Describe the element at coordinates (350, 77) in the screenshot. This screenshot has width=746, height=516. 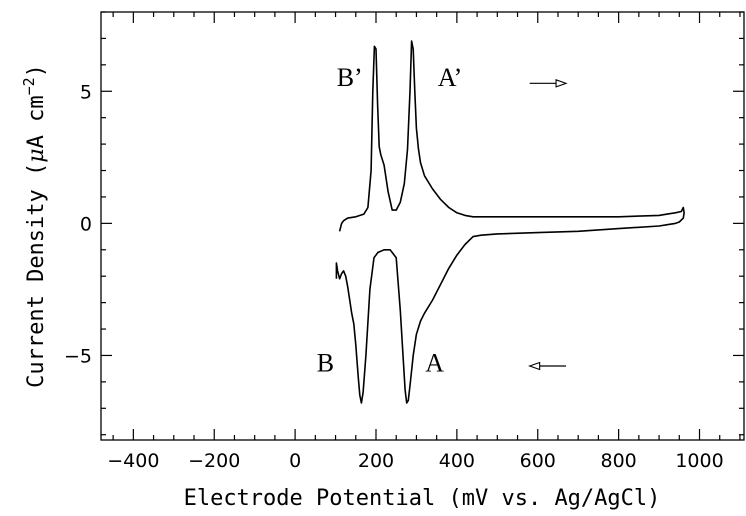
I see `peak-label: B’` at that location.